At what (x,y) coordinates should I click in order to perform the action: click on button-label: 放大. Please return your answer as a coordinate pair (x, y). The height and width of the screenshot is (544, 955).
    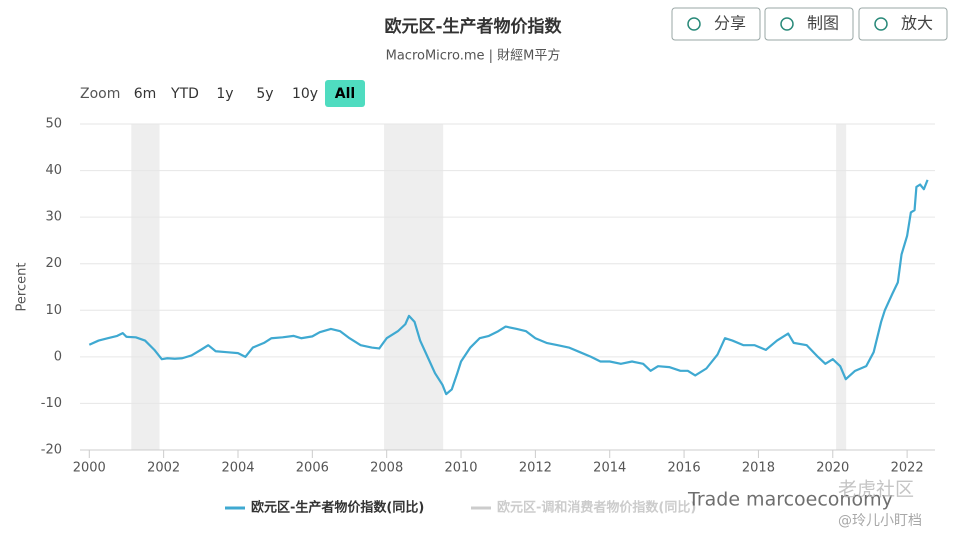
    Looking at the image, I should click on (917, 23).